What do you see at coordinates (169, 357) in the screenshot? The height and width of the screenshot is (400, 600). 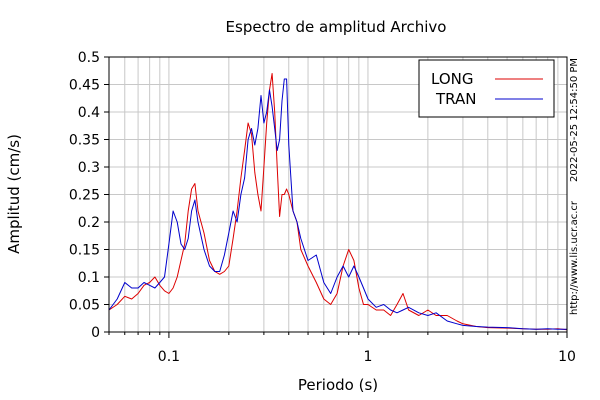 I see `x-tick-label: 0.1` at bounding box center [169, 357].